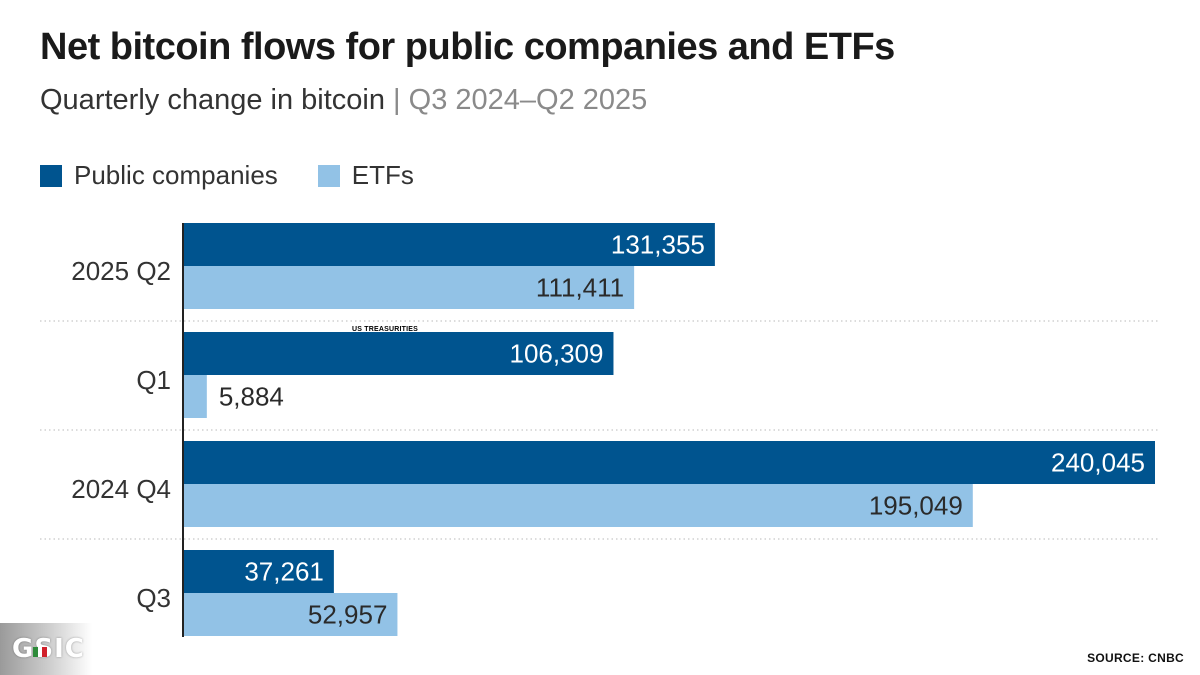 The width and height of the screenshot is (1200, 675). I want to click on gsic-logo: GSIC, so click(46, 649).